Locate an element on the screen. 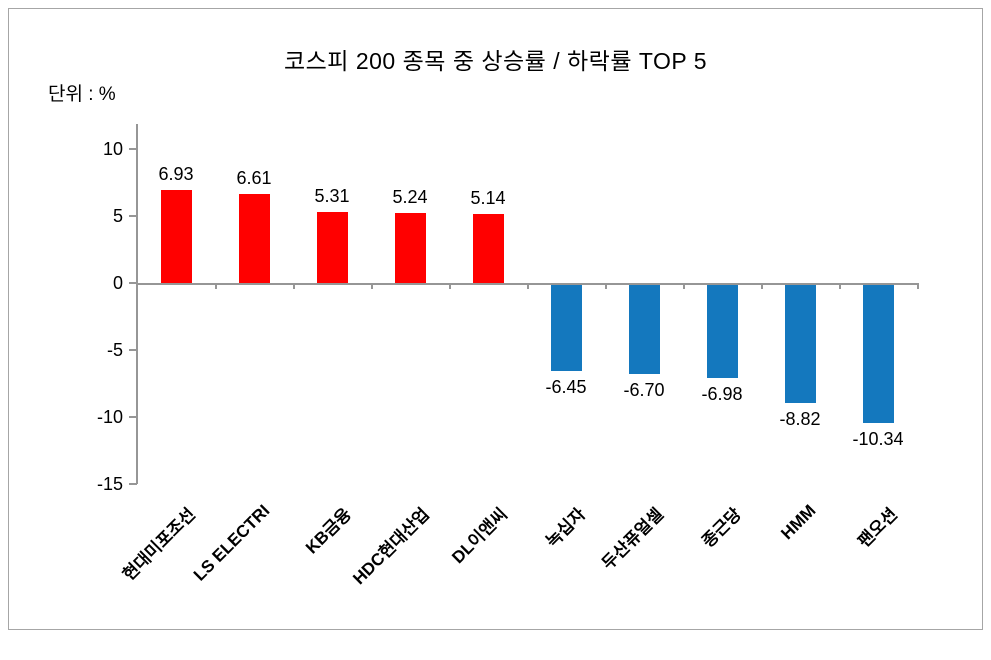 The height and width of the screenshot is (660, 991). category-label: DL이앤씨 is located at coordinates (479, 536).